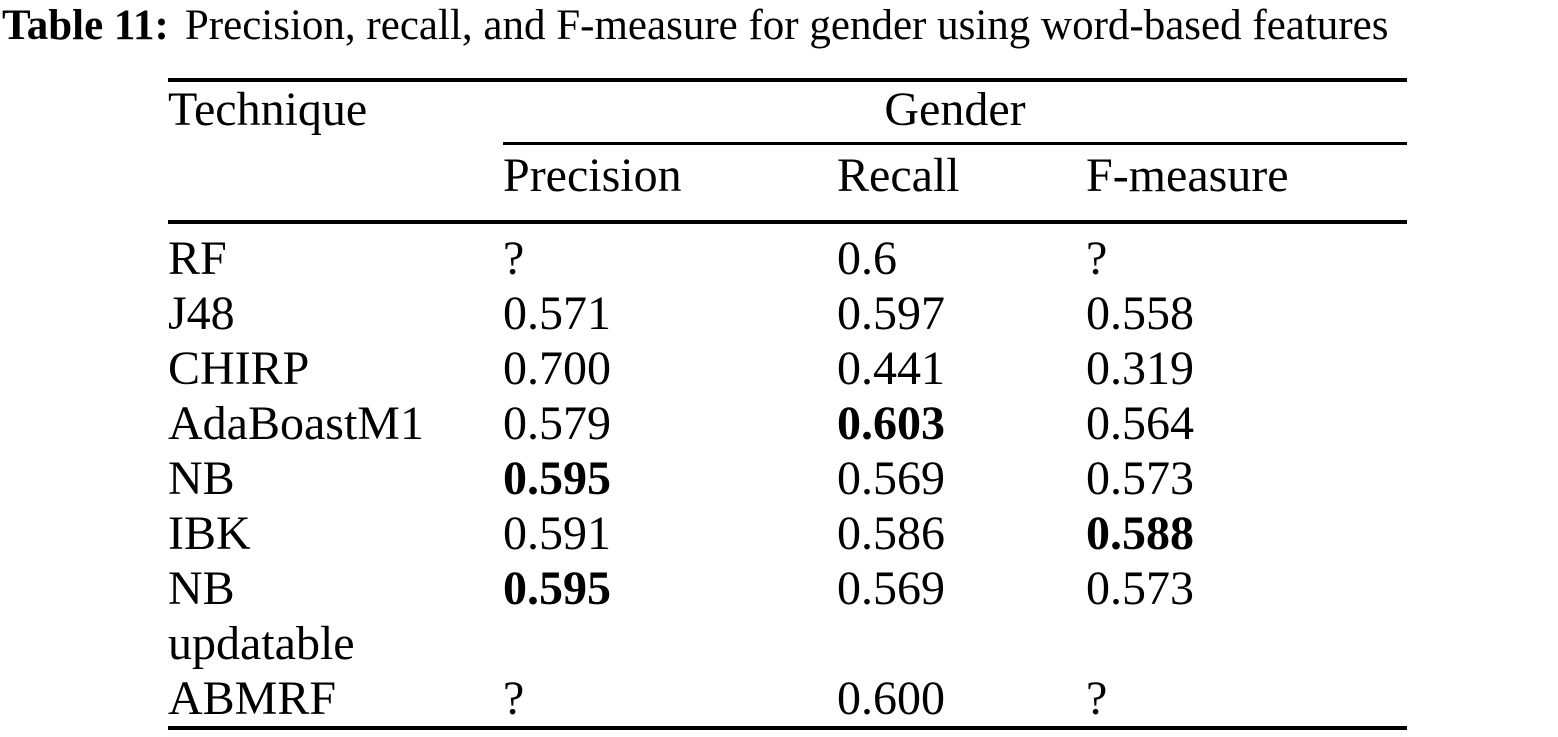 Image resolution: width=1558 pixels, height=737 pixels. Describe the element at coordinates (787, 478) in the screenshot. I see `table-row: NB 0.595 0.569 0.573` at that location.